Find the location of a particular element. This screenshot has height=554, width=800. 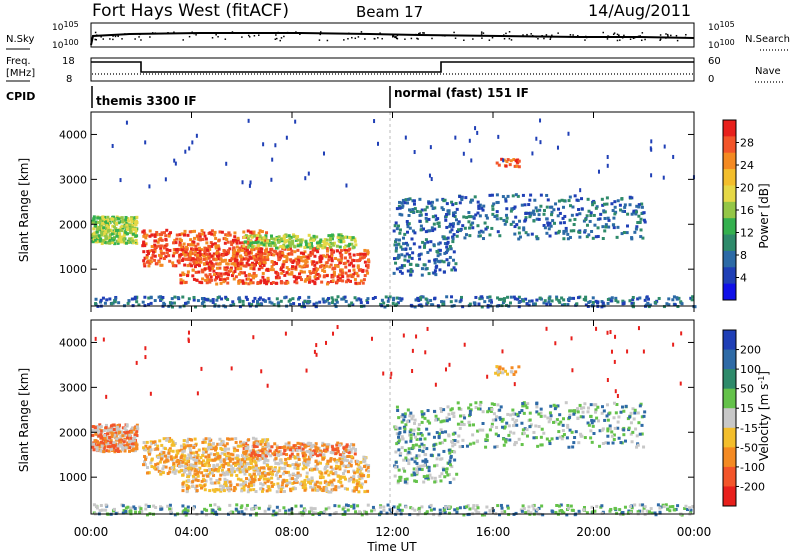

colorbar-tick-label: 8 is located at coordinates (743, 255).